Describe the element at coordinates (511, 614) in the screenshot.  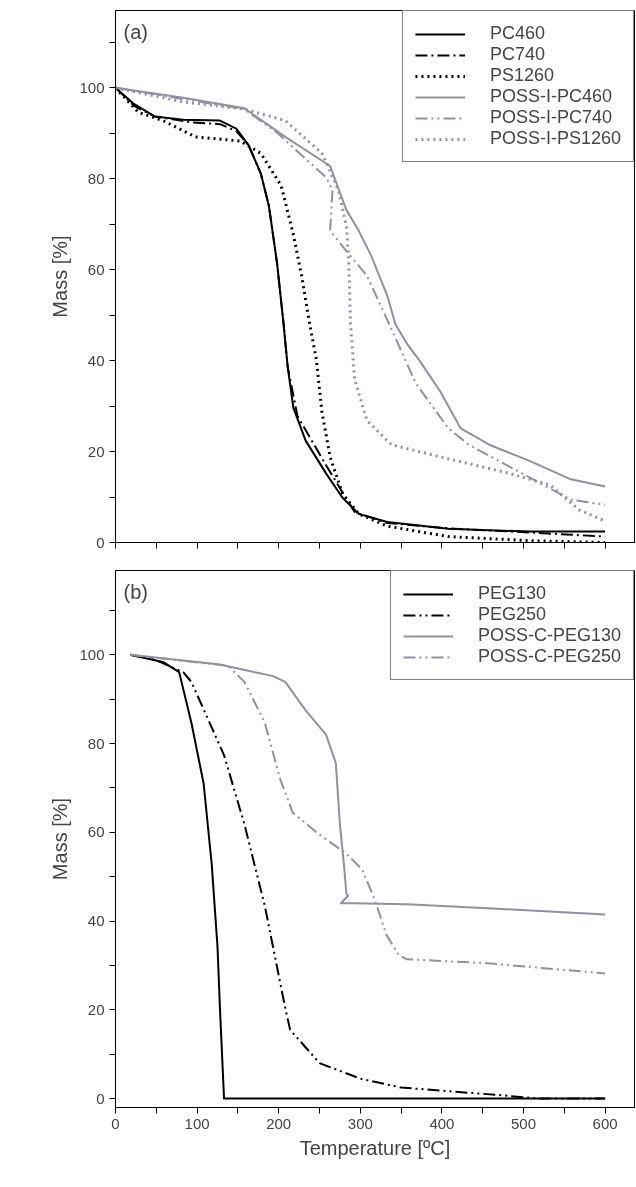
I see `legend-label: PEG250` at that location.